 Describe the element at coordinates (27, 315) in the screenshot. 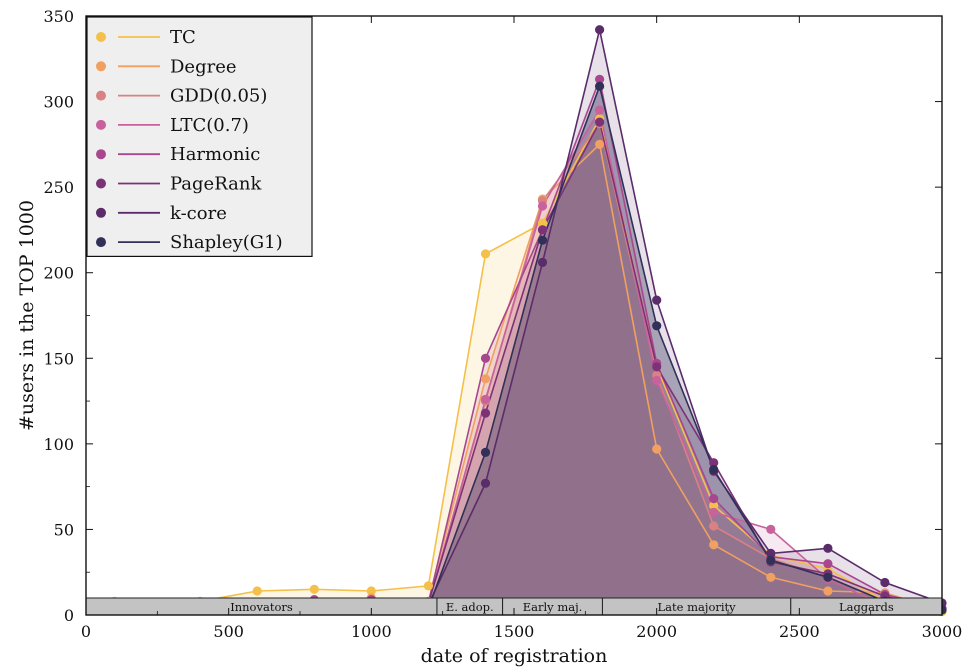

I see `y-axis-label: #users in the TOP 1000` at that location.